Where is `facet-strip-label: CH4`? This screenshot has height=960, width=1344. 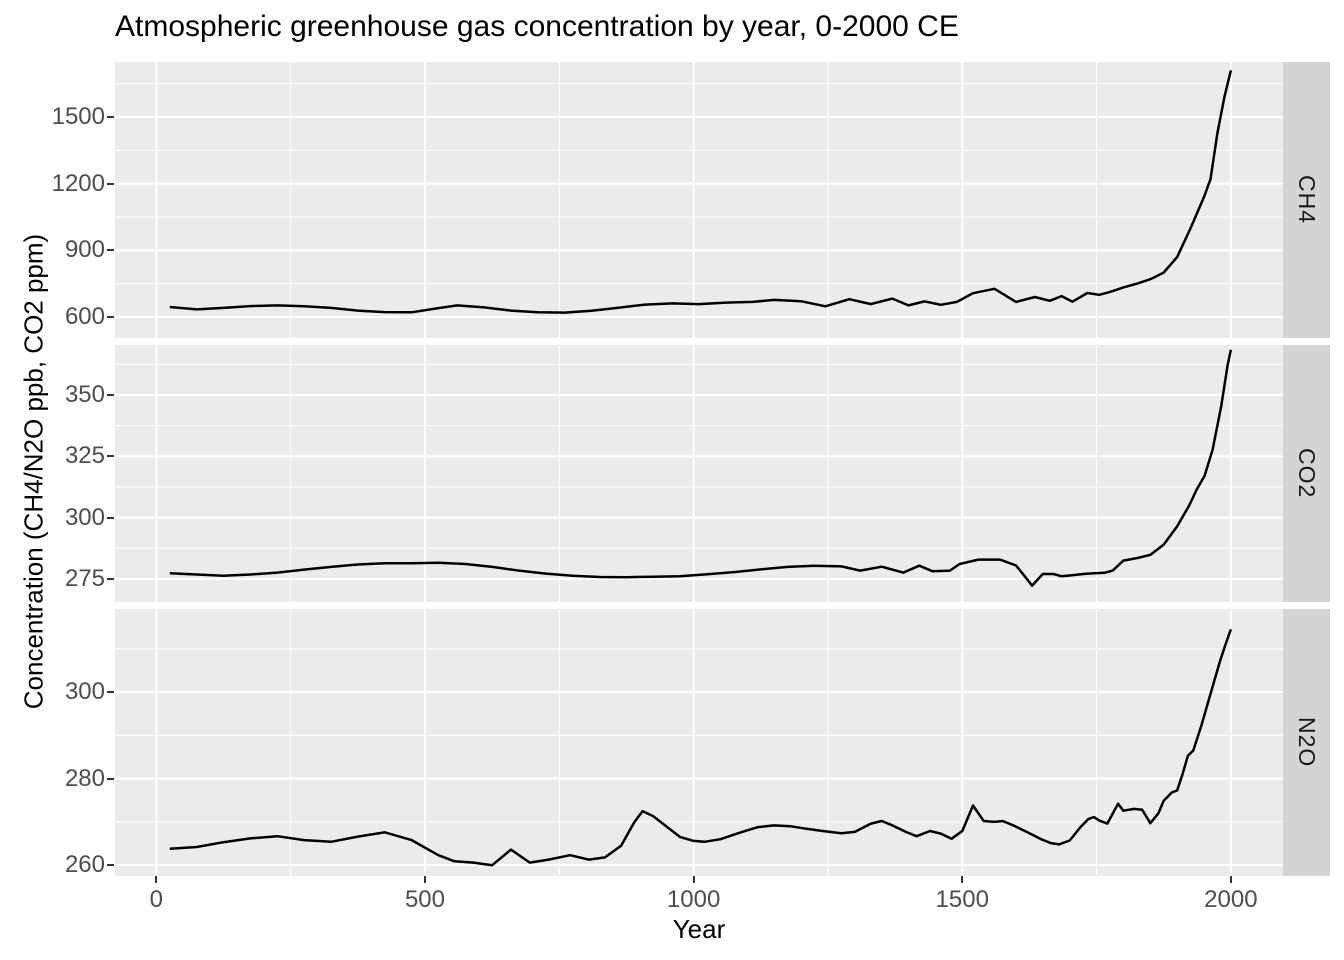
facet-strip-label: CH4 is located at coordinates (1307, 200).